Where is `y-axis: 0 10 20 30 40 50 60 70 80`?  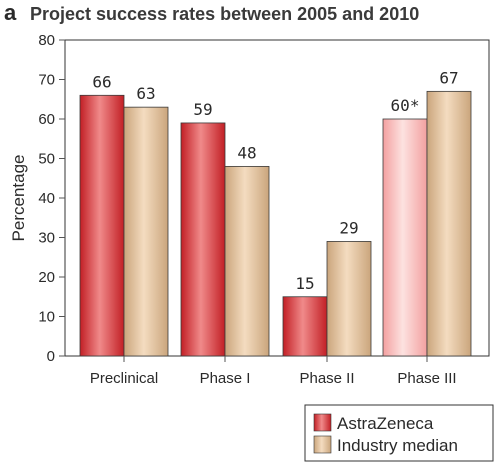 y-axis: 0 10 20 30 40 50 60 70 80 is located at coordinates (51, 198).